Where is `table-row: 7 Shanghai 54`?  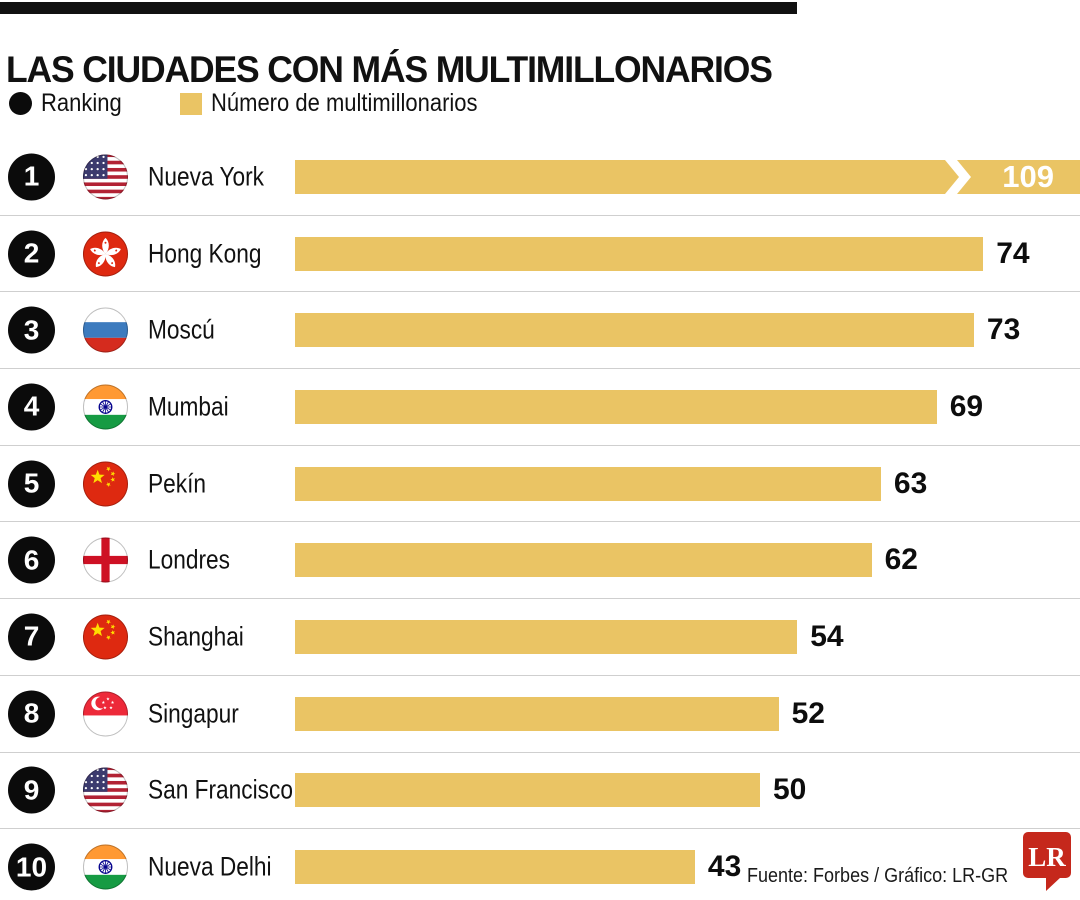 table-row: 7 Shanghai 54 is located at coordinates (540, 637).